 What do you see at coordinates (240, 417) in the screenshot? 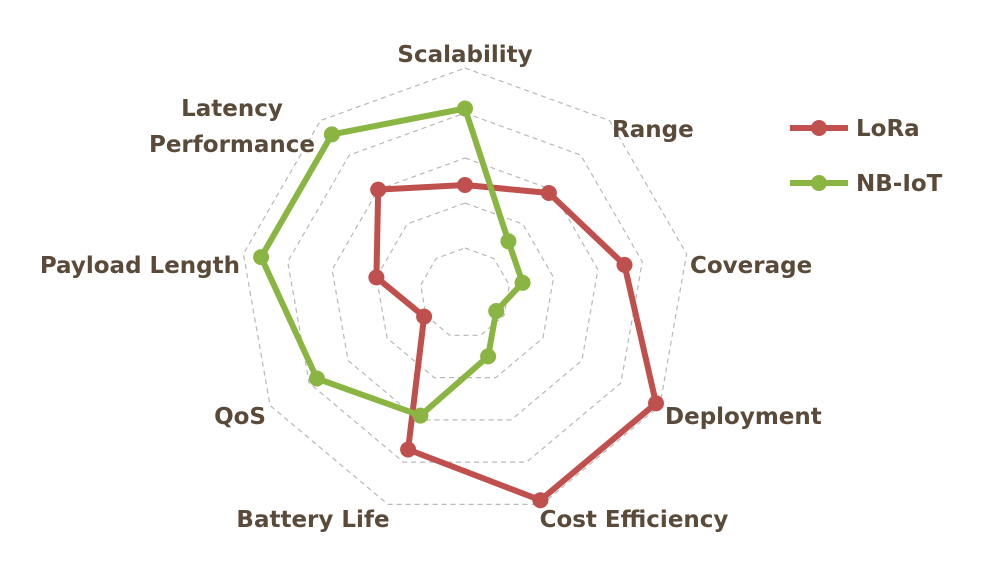
I see `axis-label-qos: QoS` at bounding box center [240, 417].